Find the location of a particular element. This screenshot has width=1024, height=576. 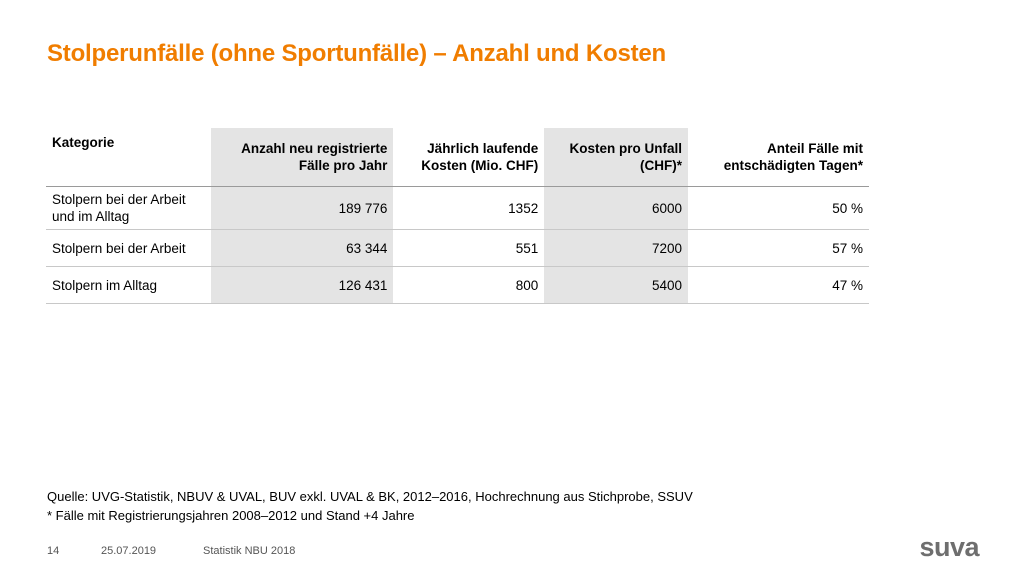

row-anteil: 47 % is located at coordinates (778, 285).